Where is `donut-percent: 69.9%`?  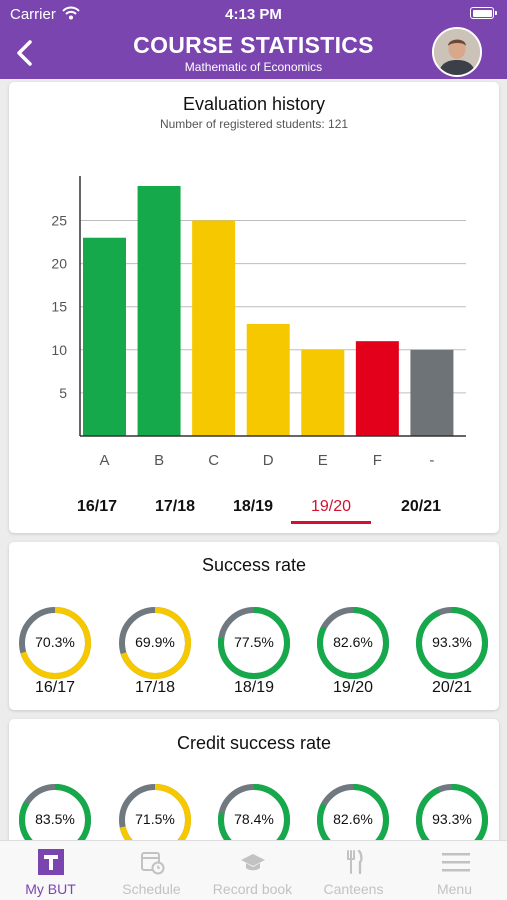 donut-percent: 69.9% is located at coordinates (155, 642).